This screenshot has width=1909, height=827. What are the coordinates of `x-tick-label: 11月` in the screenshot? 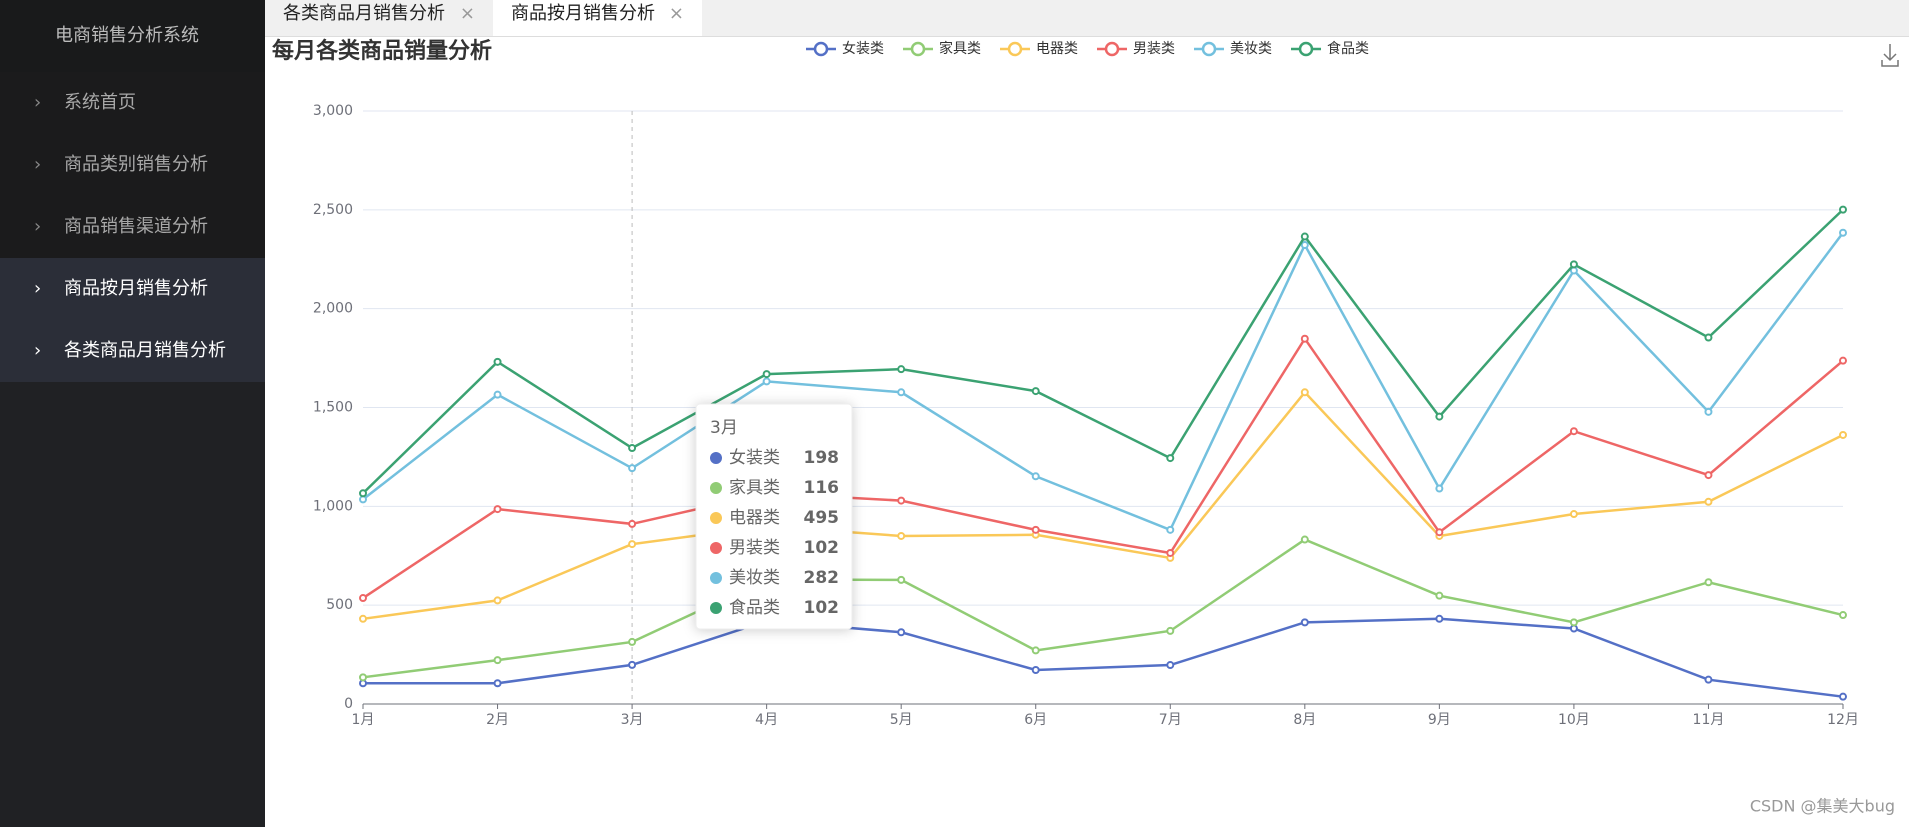 It's located at (1709, 720).